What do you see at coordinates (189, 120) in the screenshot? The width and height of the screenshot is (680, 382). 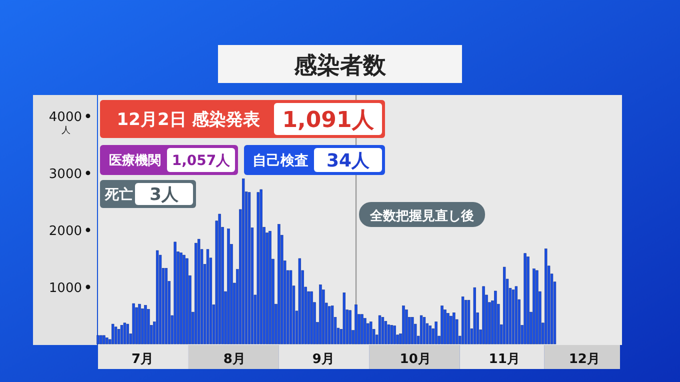 I see `annotation: 12月2日 感染発表` at bounding box center [189, 120].